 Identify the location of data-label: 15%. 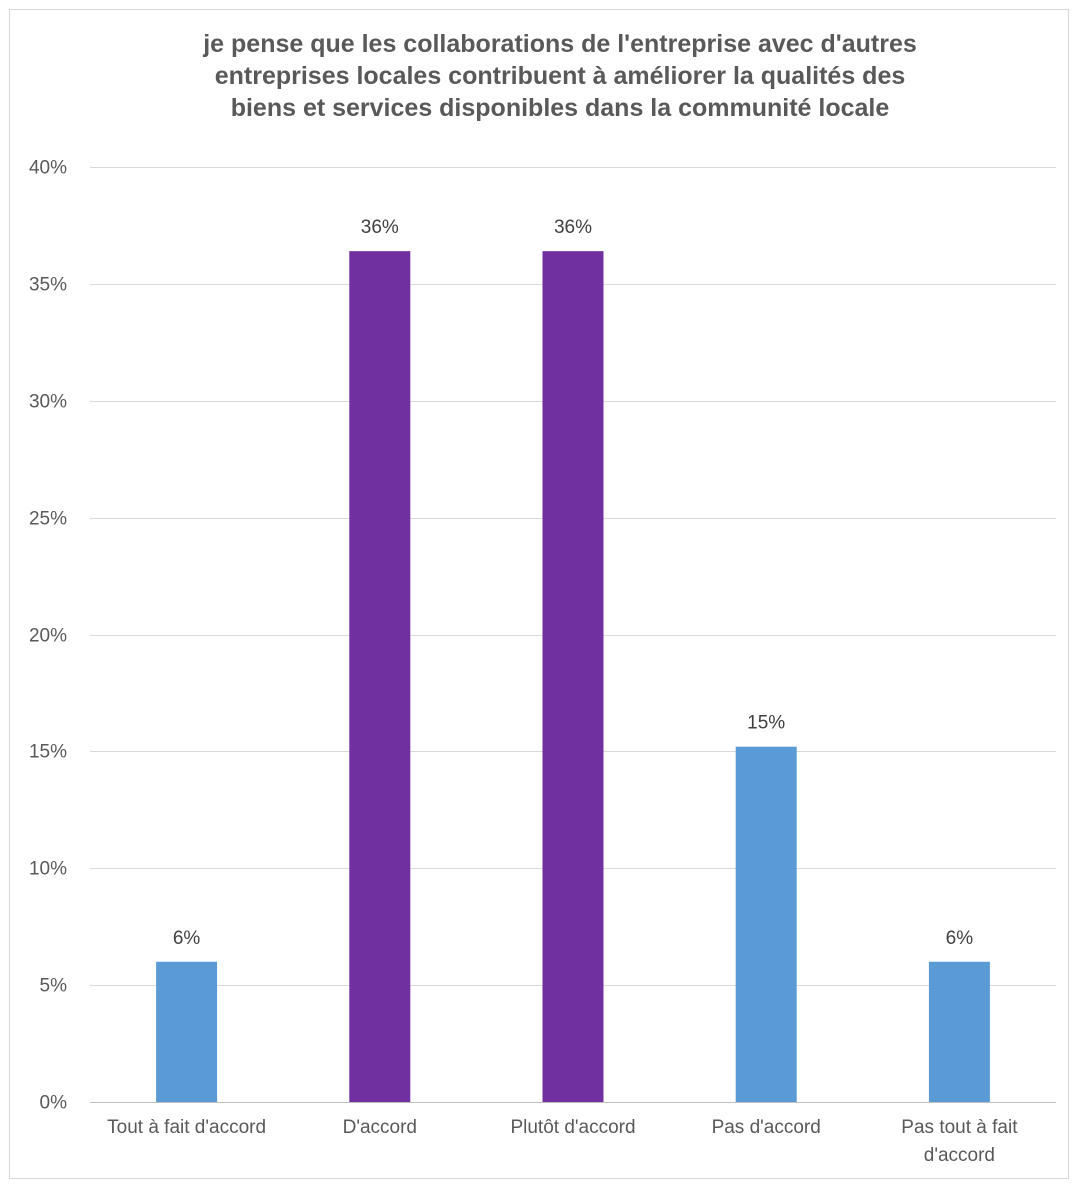
(766, 723).